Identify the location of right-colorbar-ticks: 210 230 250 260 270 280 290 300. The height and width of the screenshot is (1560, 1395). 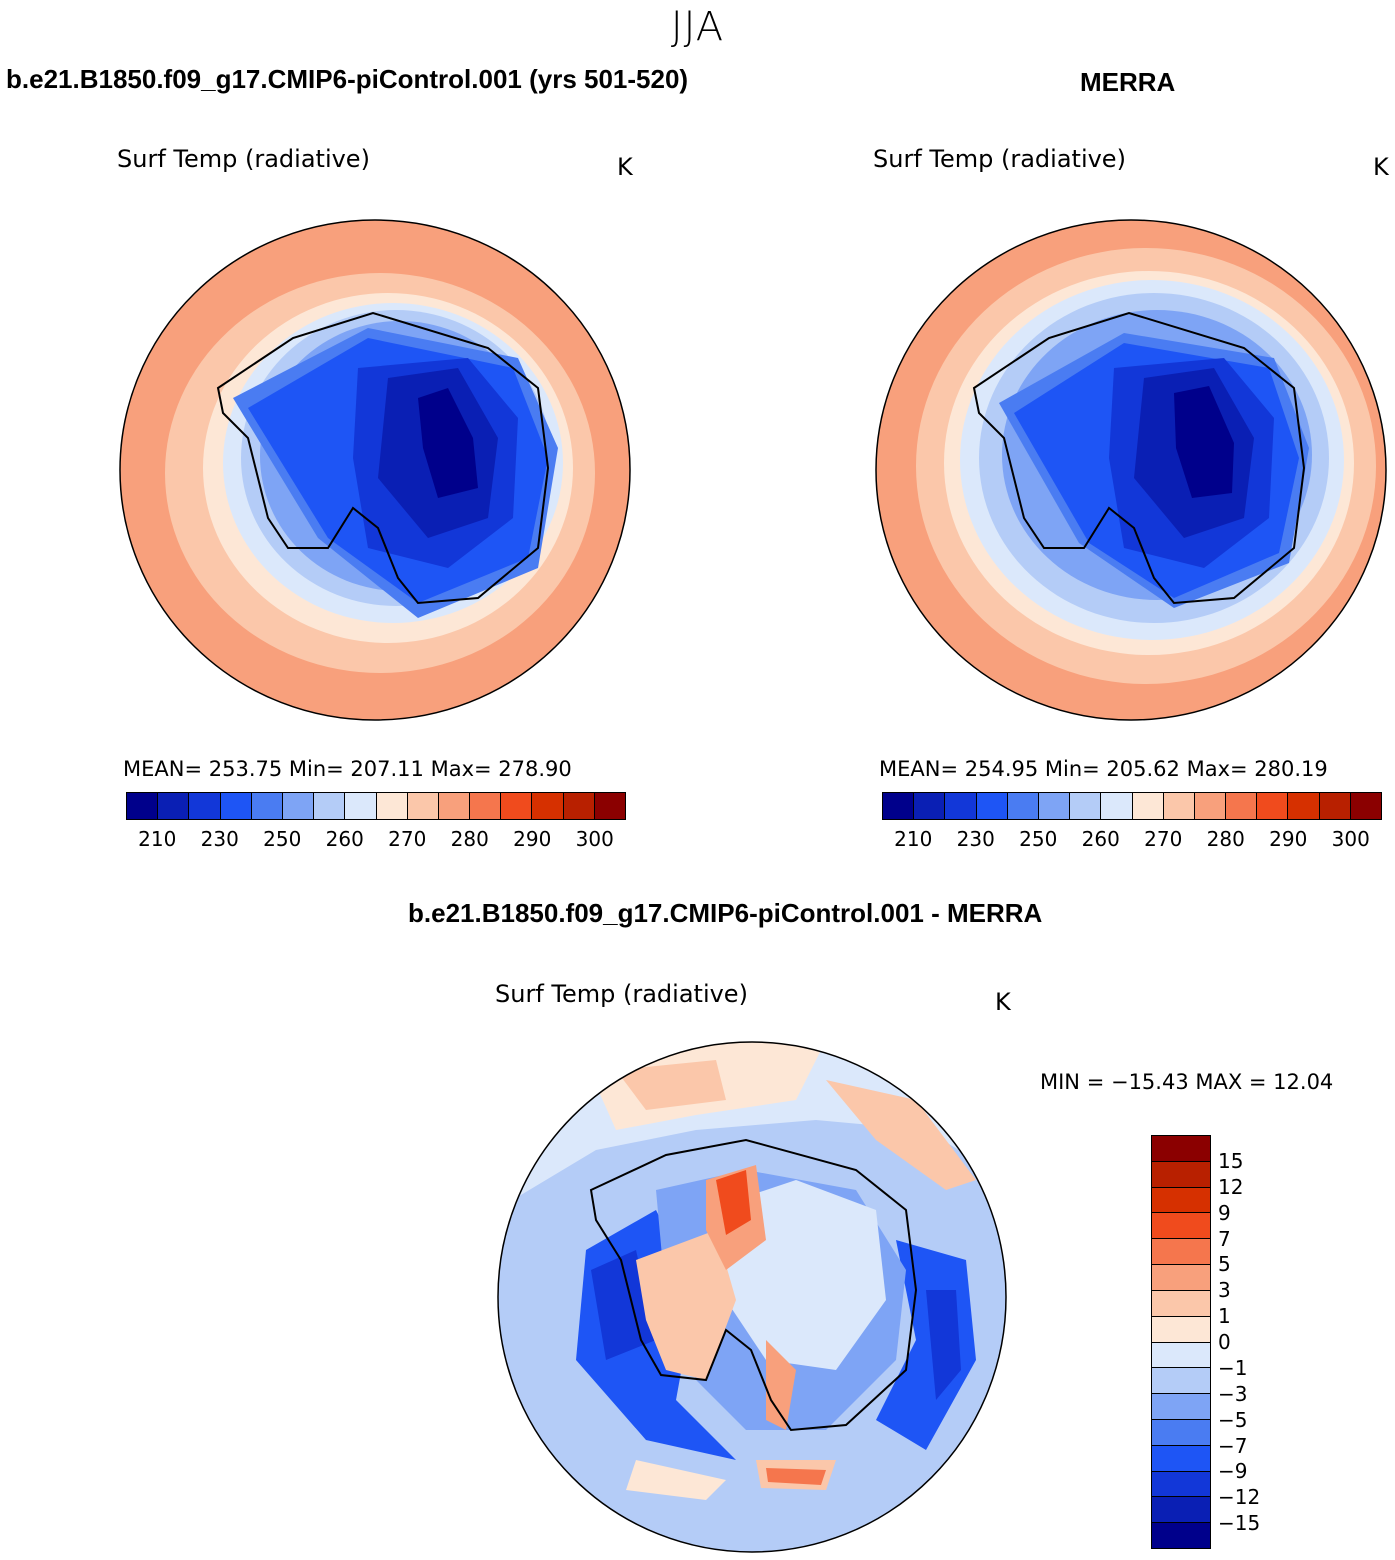
(1132, 839).